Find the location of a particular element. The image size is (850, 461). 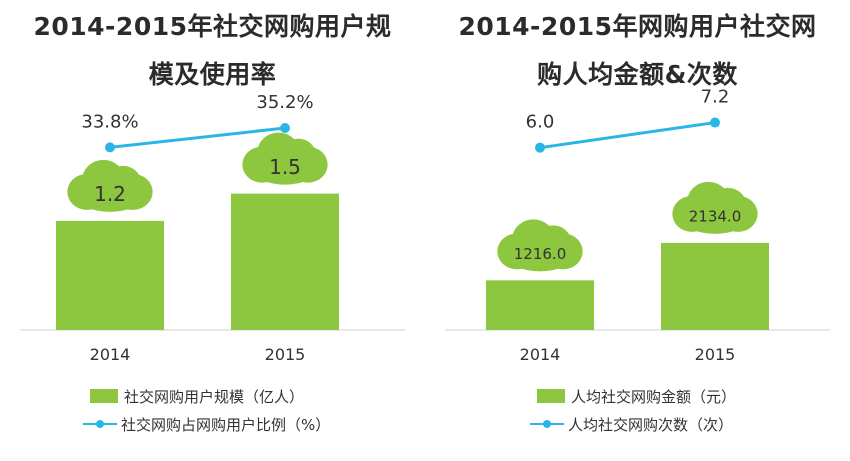

line-value-label: 33.8% is located at coordinates (109, 121).